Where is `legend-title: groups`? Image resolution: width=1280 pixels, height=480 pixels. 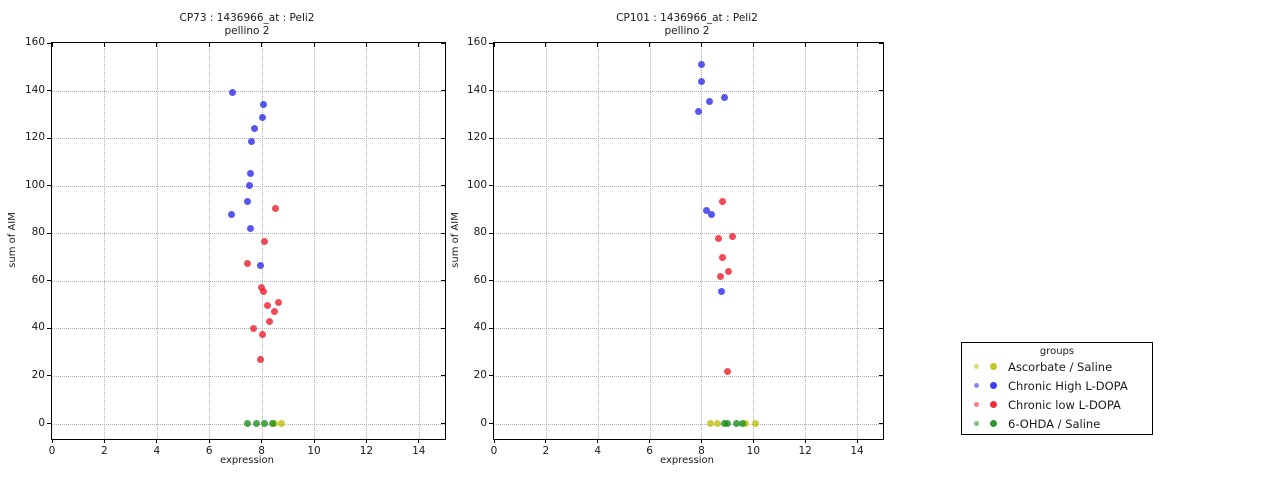 legend-title: groups is located at coordinates (1057, 351).